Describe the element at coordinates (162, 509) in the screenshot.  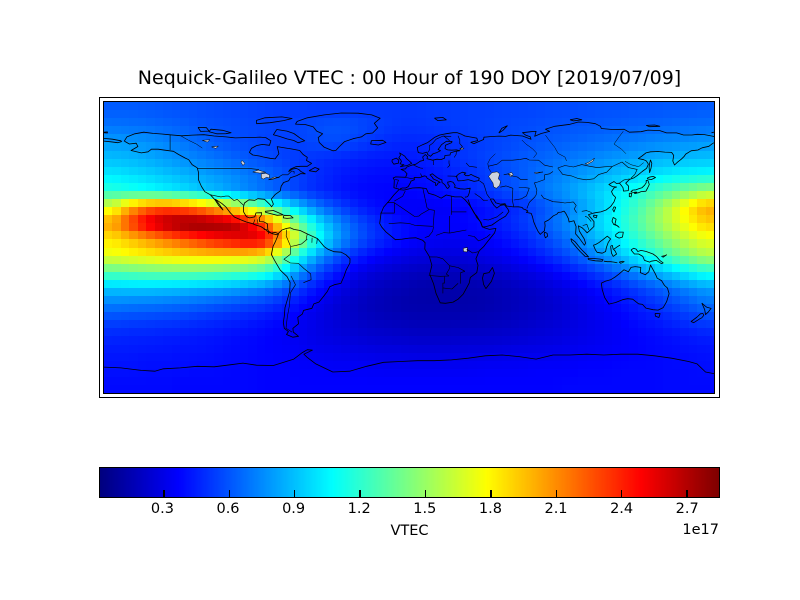
I see `colorbar-tick-label: 0.3` at that location.